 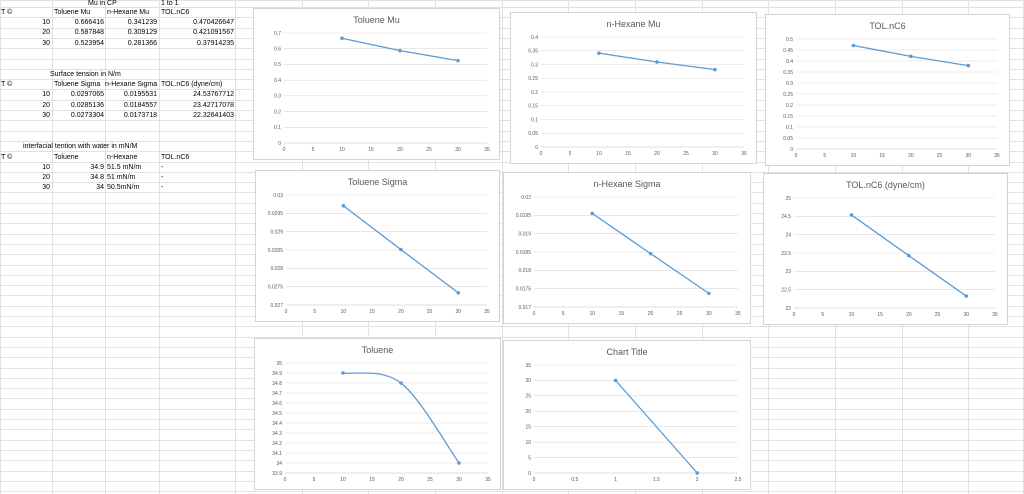 I want to click on st-cell: 0.0285136, so click(x=87, y=105).